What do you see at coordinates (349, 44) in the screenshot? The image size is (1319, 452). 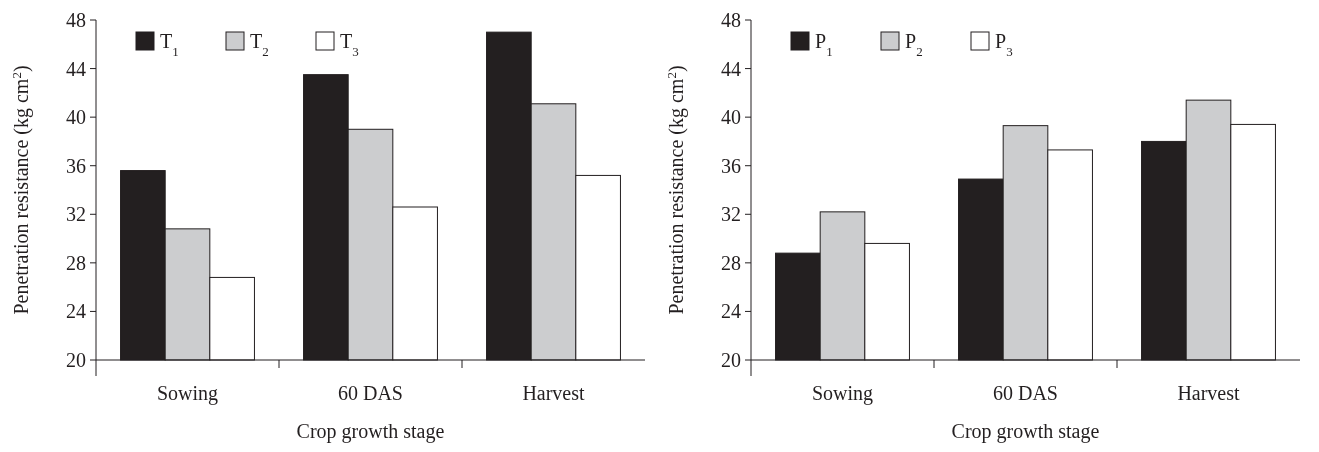 I see `legend-label: T$_{3}$` at bounding box center [349, 44].